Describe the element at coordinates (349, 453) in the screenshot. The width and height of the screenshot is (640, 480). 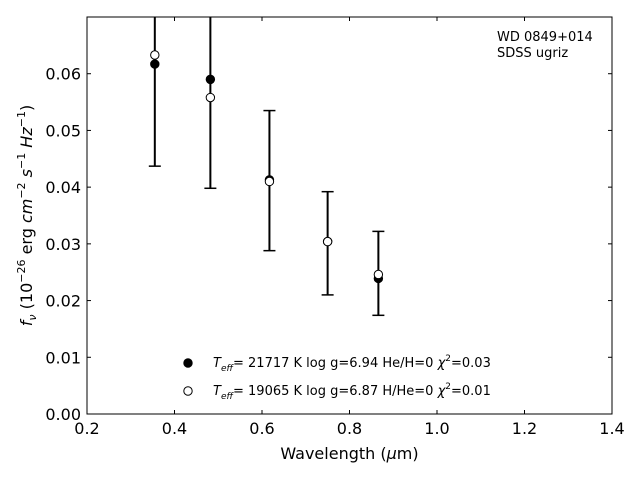
I see `x-axis-label: Wavelength (μm)` at that location.